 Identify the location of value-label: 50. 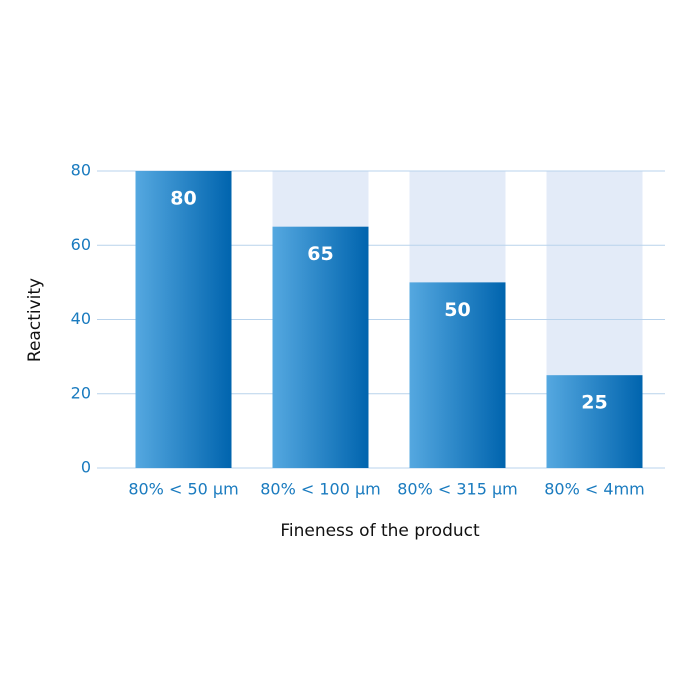
(457, 310).